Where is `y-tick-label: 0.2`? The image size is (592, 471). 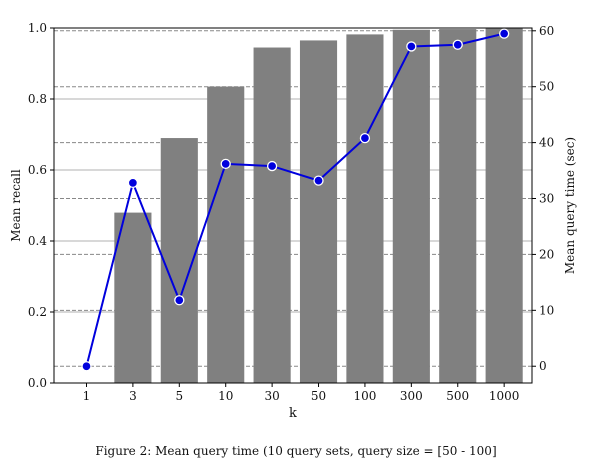
y-tick-label: 0.2 is located at coordinates (37, 312).